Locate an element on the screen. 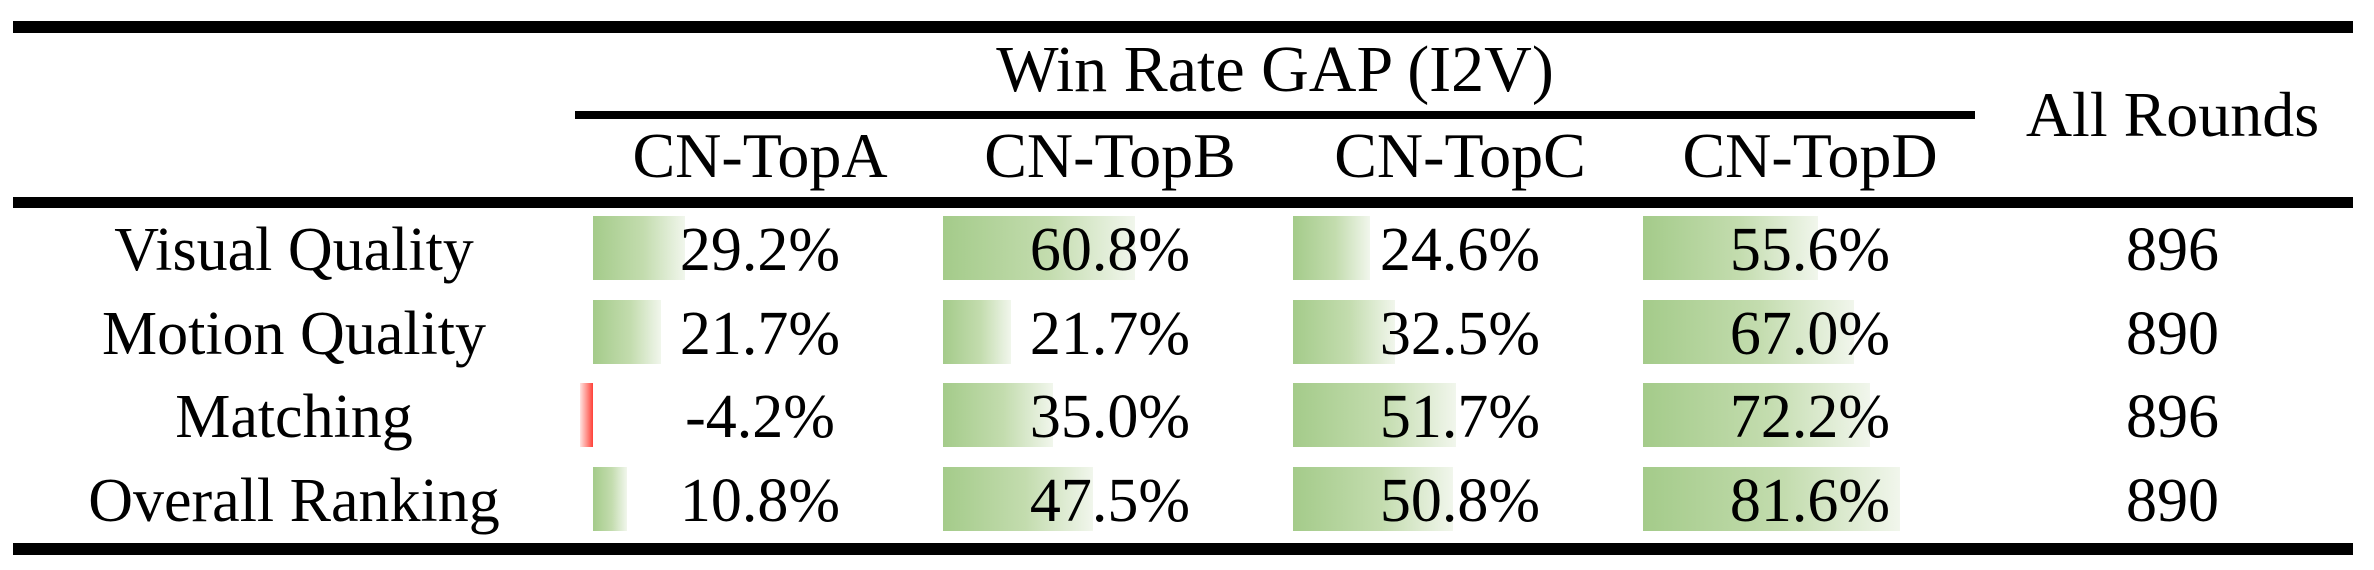  value-cell: 60.8% is located at coordinates (1110, 251).